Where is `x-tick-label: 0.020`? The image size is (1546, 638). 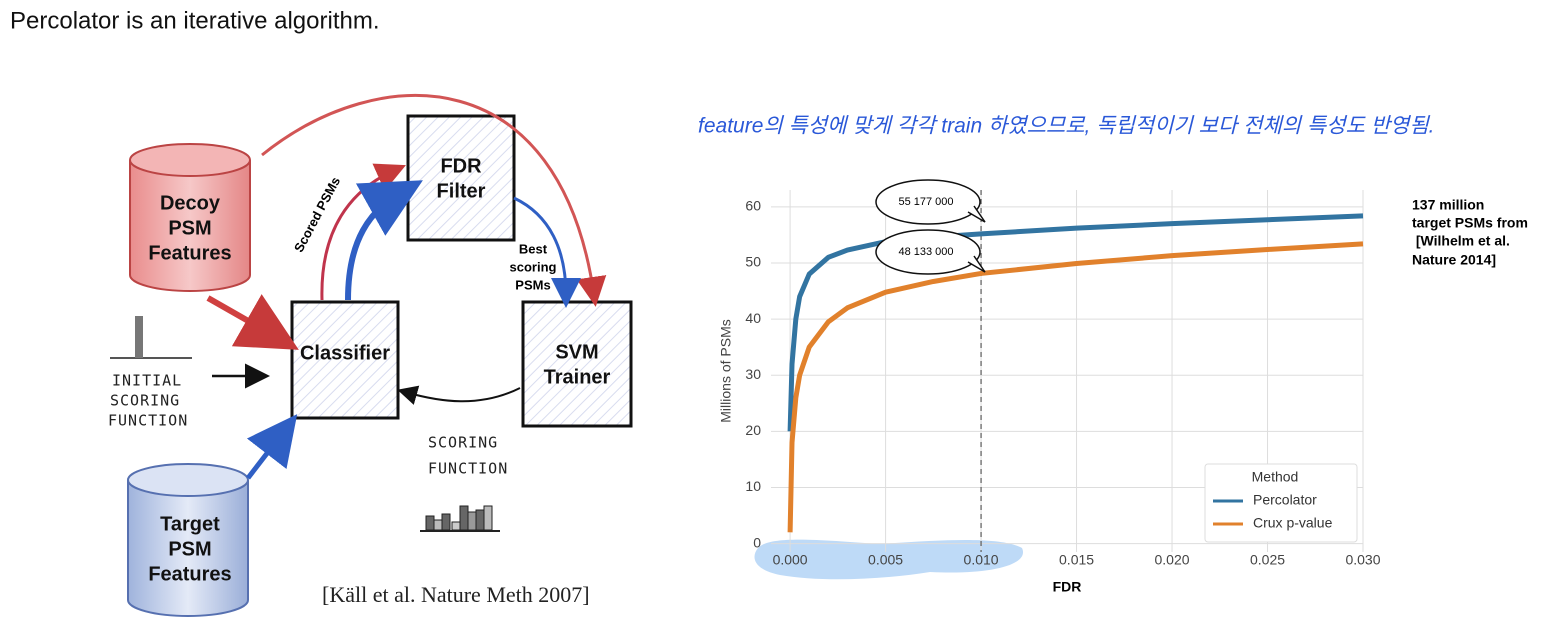 x-tick-label: 0.020 is located at coordinates (1172, 560).